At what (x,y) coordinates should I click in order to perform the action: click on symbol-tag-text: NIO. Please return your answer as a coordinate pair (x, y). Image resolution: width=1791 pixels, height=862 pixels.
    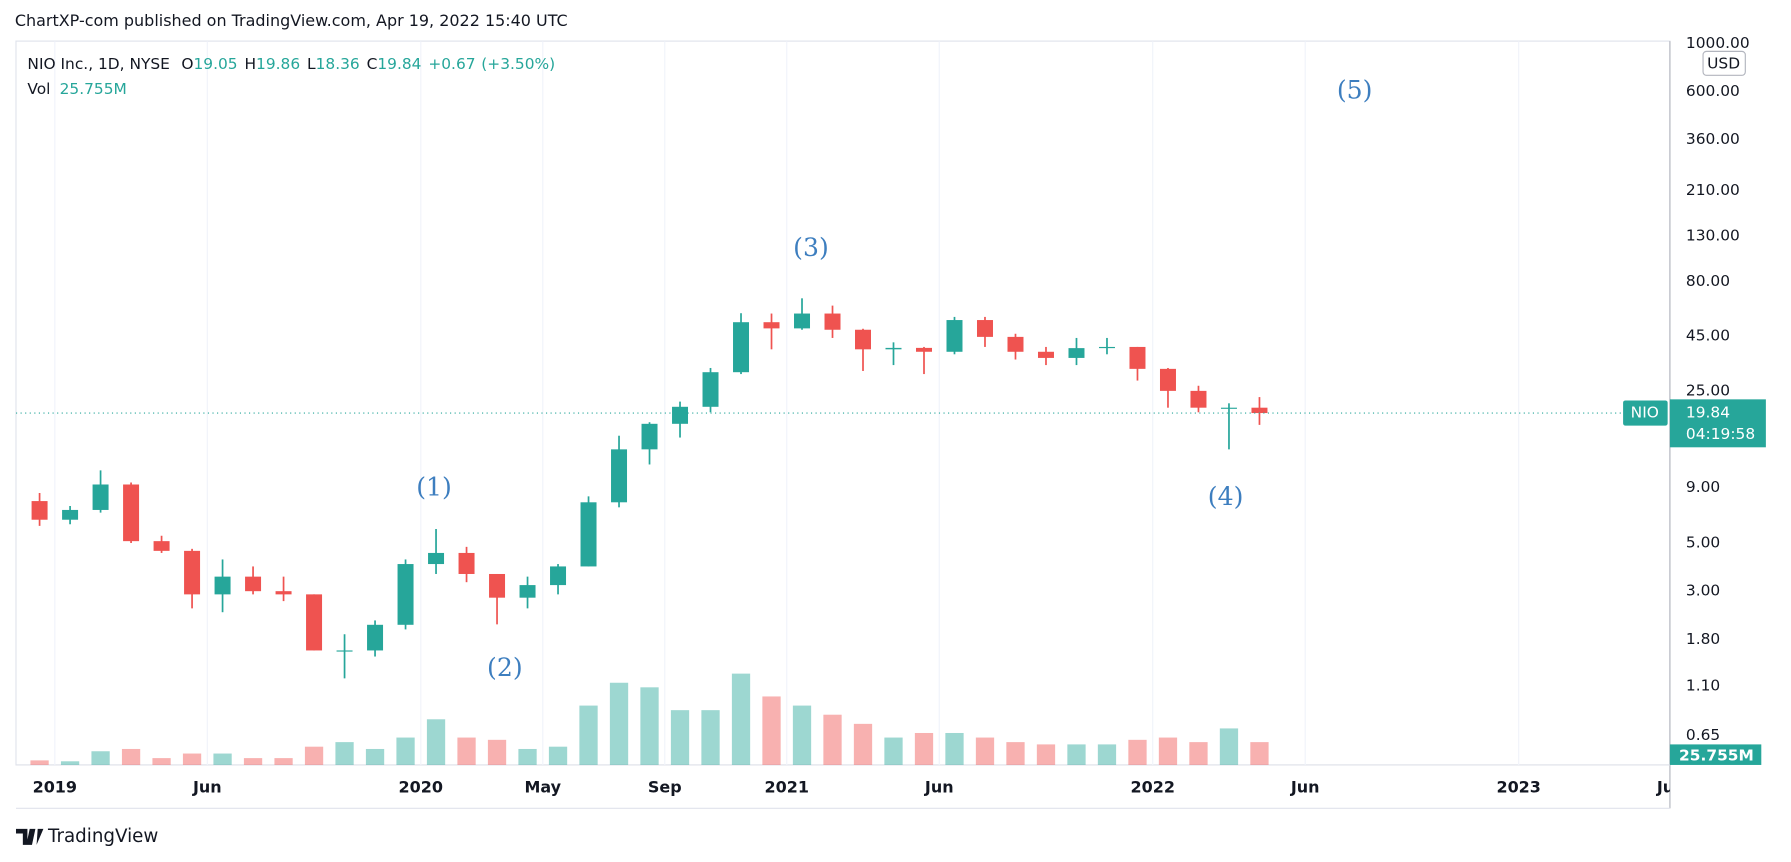
    Looking at the image, I should click on (1645, 413).